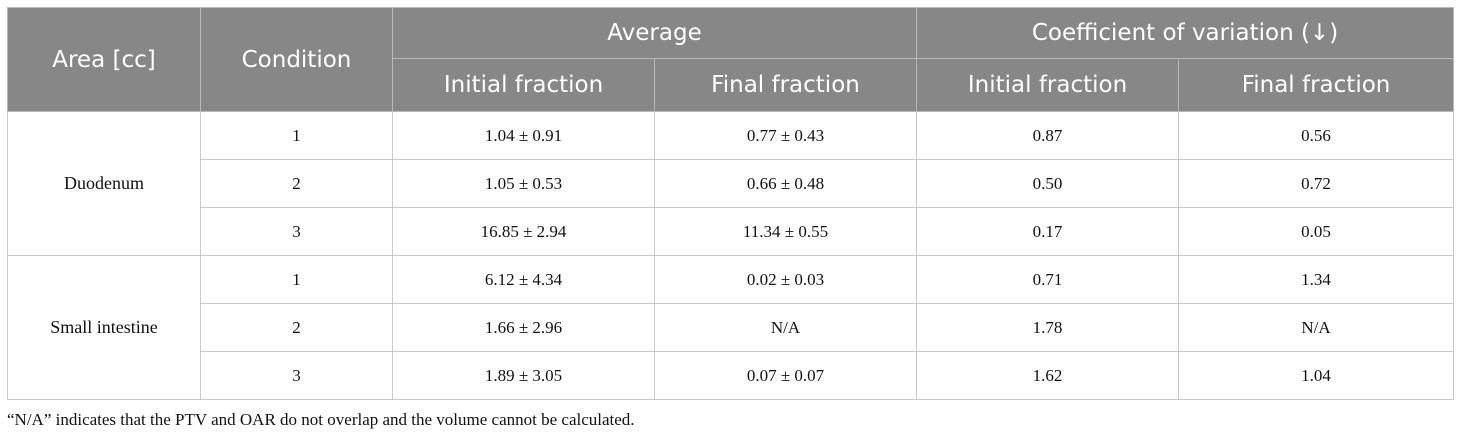 The image size is (1460, 438). Describe the element at coordinates (654, 33) in the screenshot. I see `header-average: Average` at that location.